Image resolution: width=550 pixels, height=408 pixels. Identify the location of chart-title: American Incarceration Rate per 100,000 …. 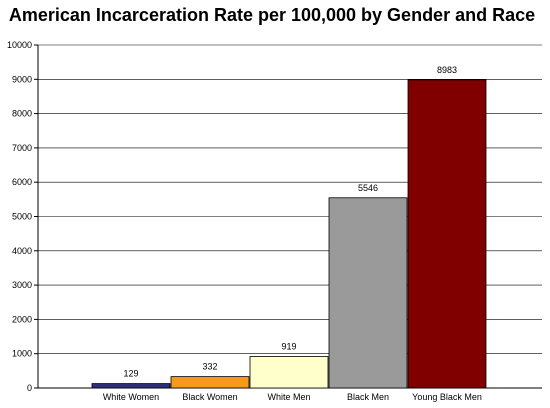
(272, 15).